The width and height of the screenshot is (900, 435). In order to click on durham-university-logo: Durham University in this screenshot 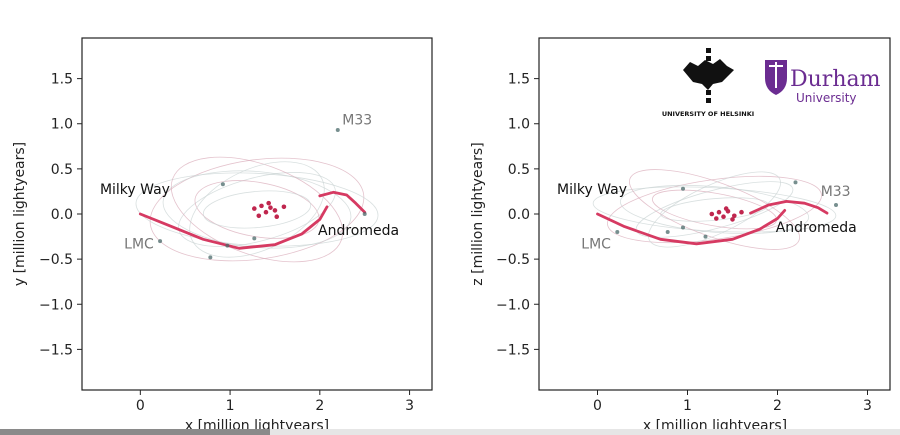, I will do `click(823, 82)`.